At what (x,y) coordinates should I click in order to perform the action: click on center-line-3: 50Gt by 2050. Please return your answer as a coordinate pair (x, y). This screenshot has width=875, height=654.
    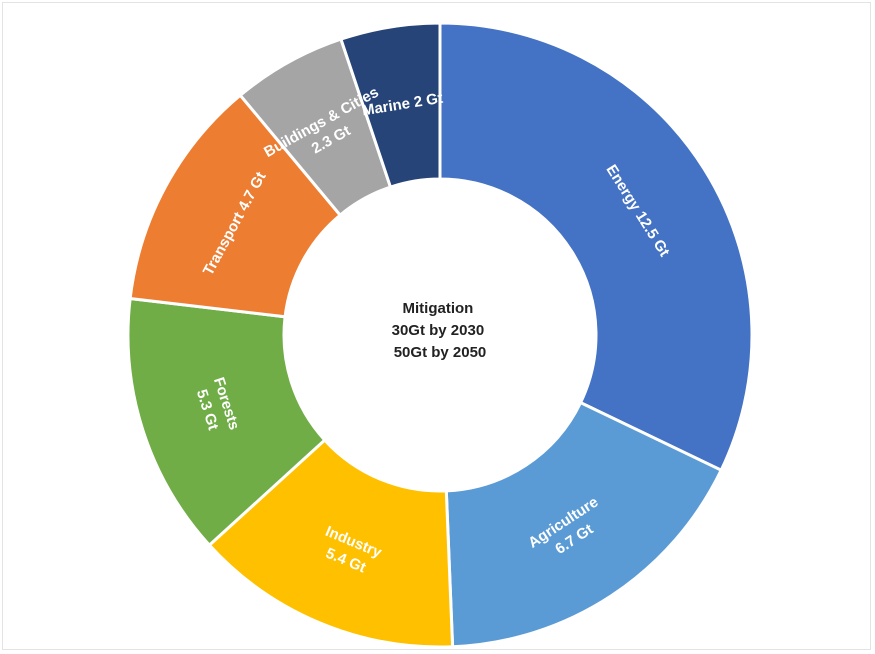
    Looking at the image, I should click on (440, 352).